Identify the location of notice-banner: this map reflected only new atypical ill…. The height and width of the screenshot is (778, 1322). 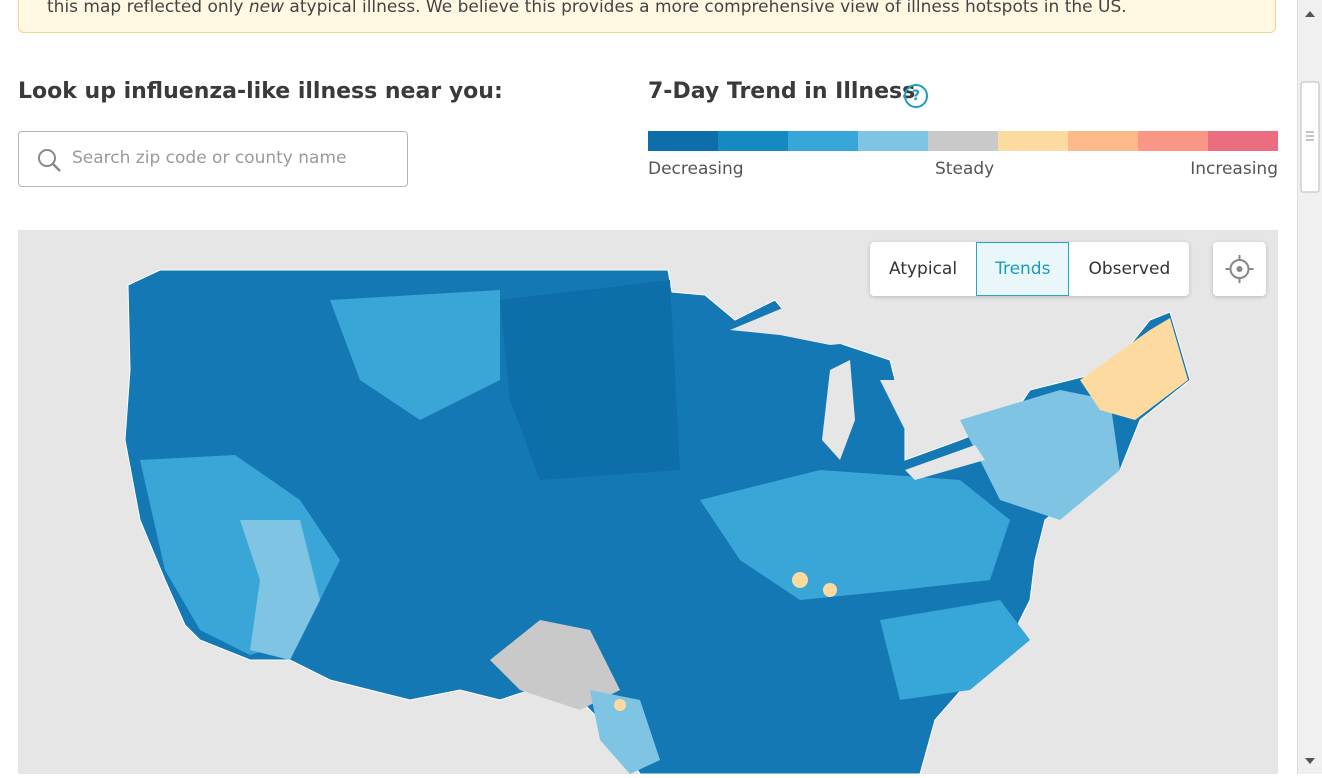
(647, 16).